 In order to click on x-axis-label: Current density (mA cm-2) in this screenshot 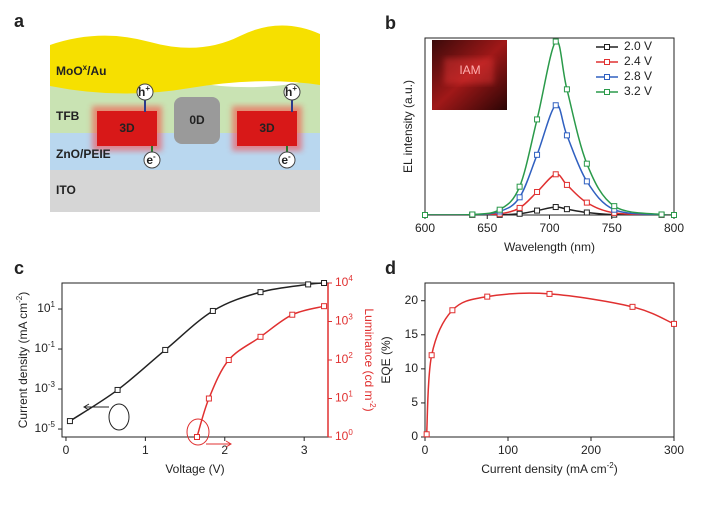, I will do `click(549, 469)`.